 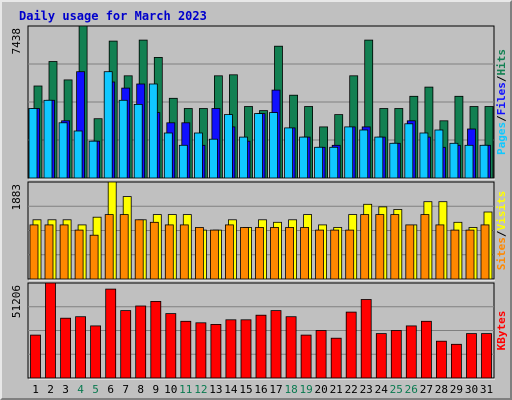 What do you see at coordinates (259, 247) in the screenshot?
I see `series-sites` at bounding box center [259, 247].